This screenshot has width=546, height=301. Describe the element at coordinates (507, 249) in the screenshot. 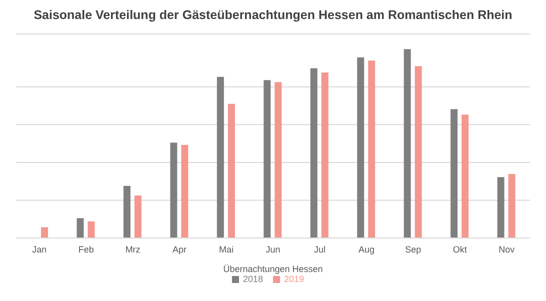

I see `x-tick-label: Nov` at that location.